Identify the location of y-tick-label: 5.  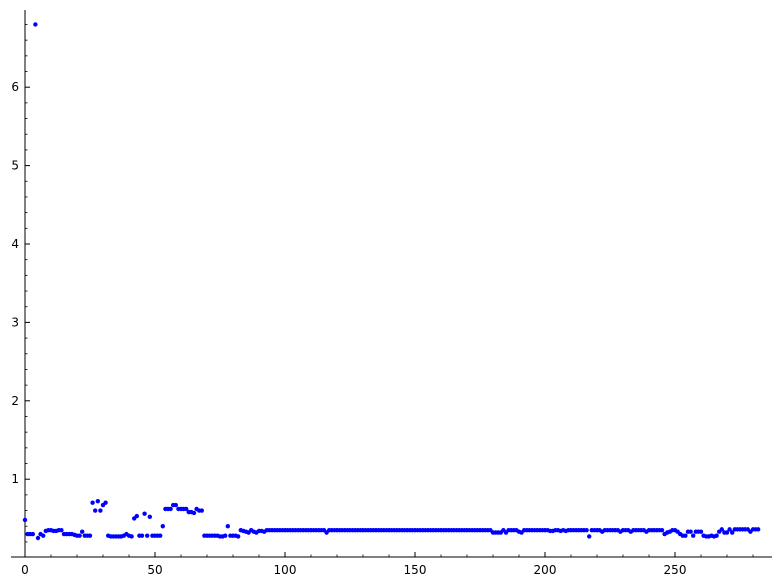
(15, 166).